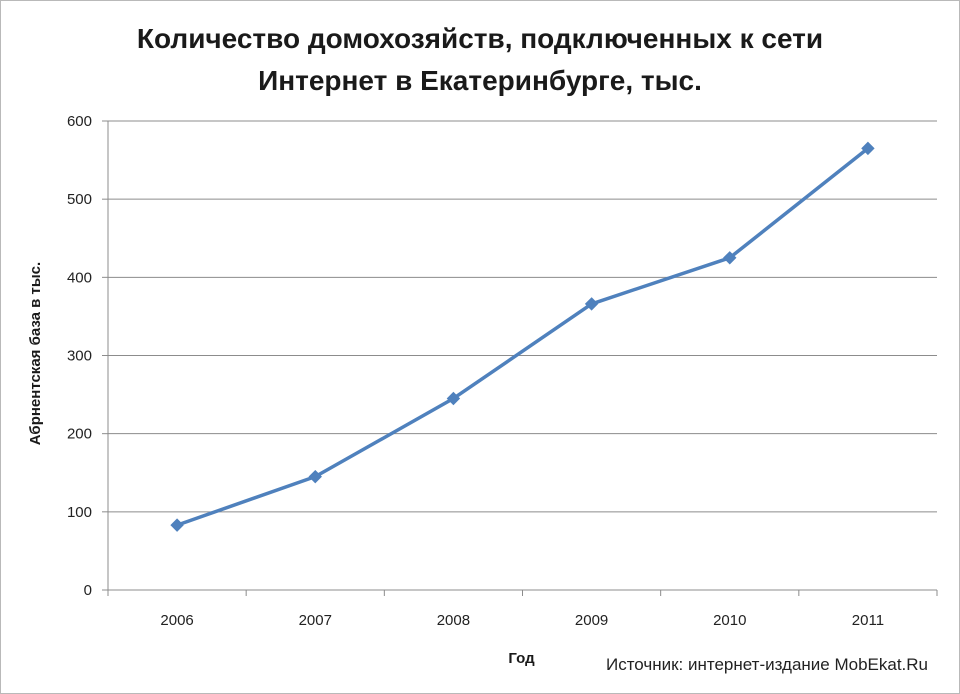  What do you see at coordinates (480, 80) in the screenshot?
I see `chart-title-line-2: Интернет в Екатеринбурге, тыс.` at bounding box center [480, 80].